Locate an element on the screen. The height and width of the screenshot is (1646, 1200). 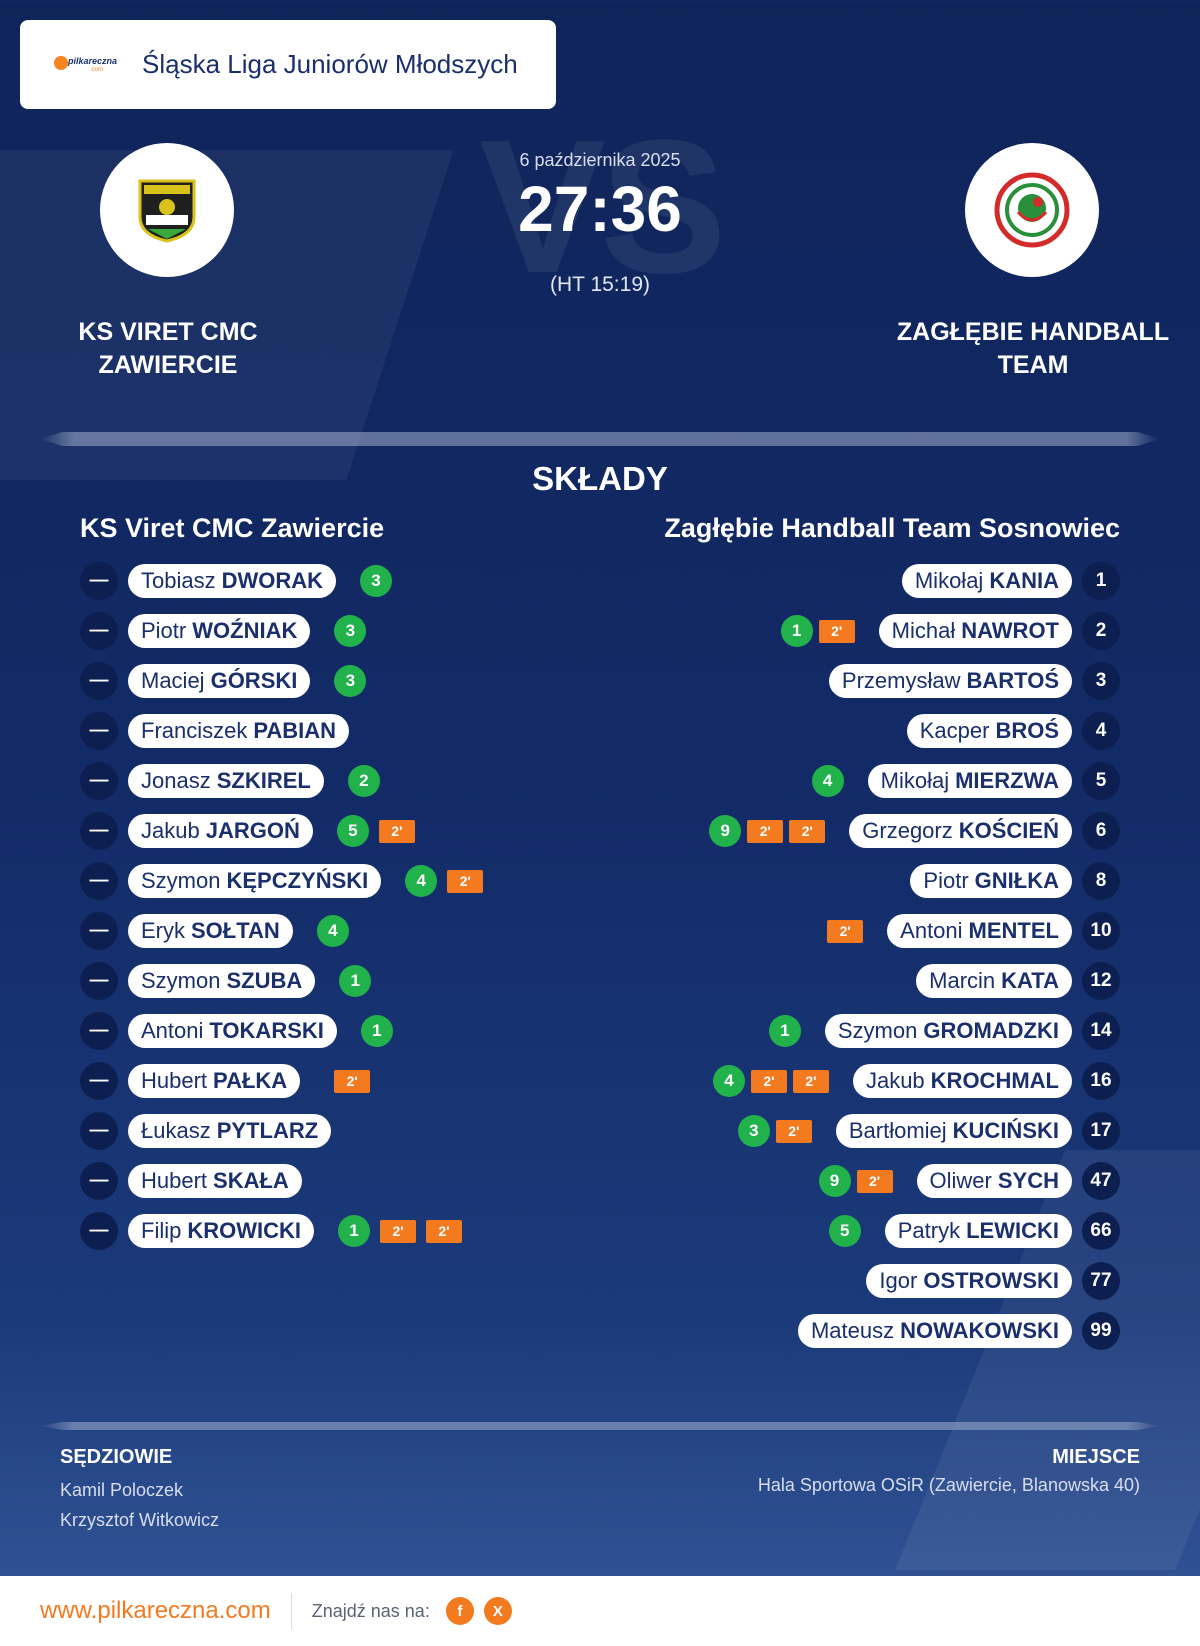
player-name-pill: Jakub KROCHMAL is located at coordinates (962, 1081).